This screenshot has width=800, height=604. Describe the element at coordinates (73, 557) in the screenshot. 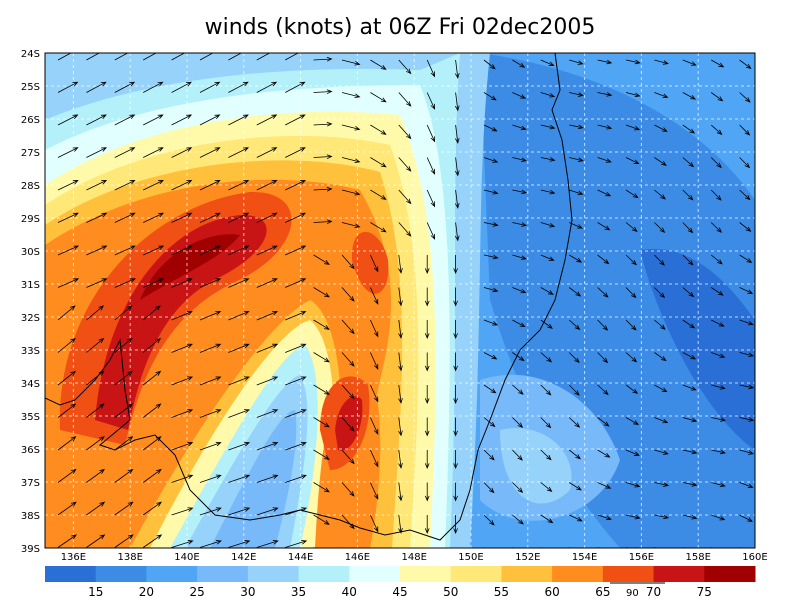

I see `lon-label: 136E` at that location.